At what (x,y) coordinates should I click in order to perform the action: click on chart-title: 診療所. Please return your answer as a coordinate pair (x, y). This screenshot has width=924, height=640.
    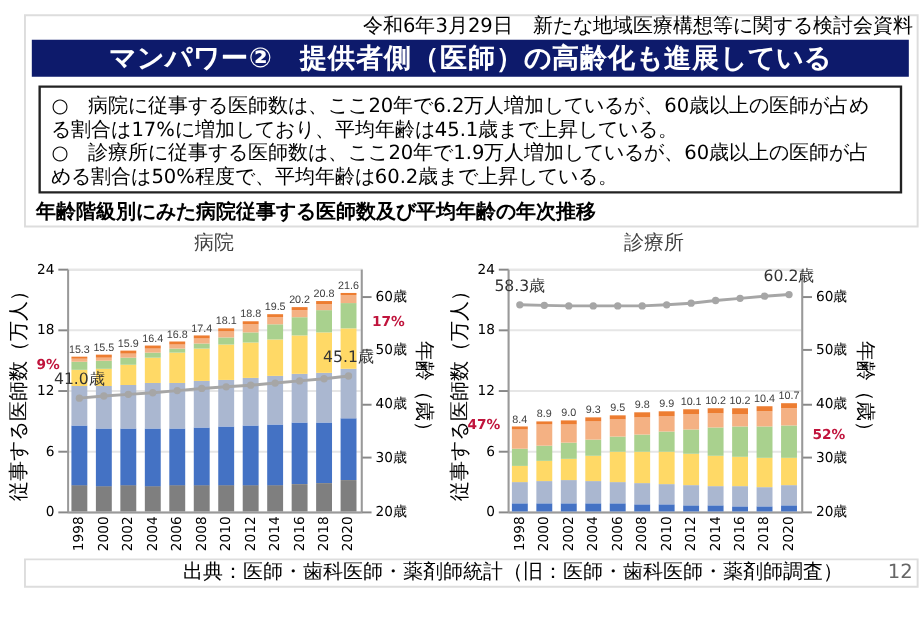
    Looking at the image, I should click on (654, 243).